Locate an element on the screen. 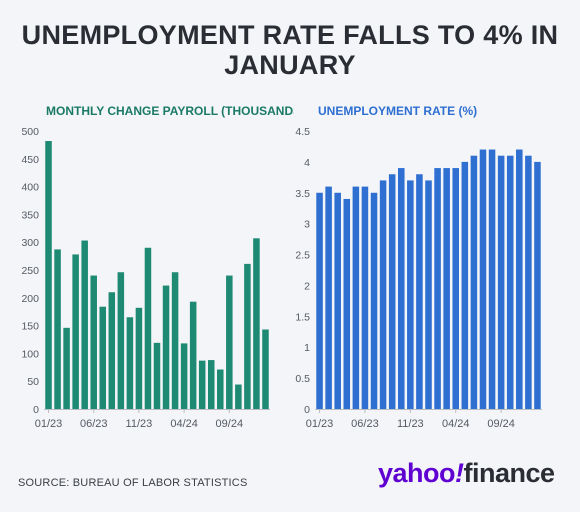 The width and height of the screenshot is (580, 512). rate-y-tick-label: 3.5 is located at coordinates (302, 194).